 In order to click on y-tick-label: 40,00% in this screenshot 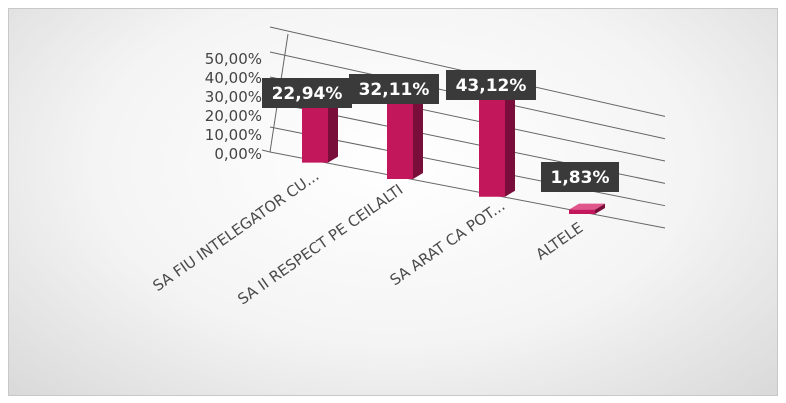, I will do `click(233, 78)`.